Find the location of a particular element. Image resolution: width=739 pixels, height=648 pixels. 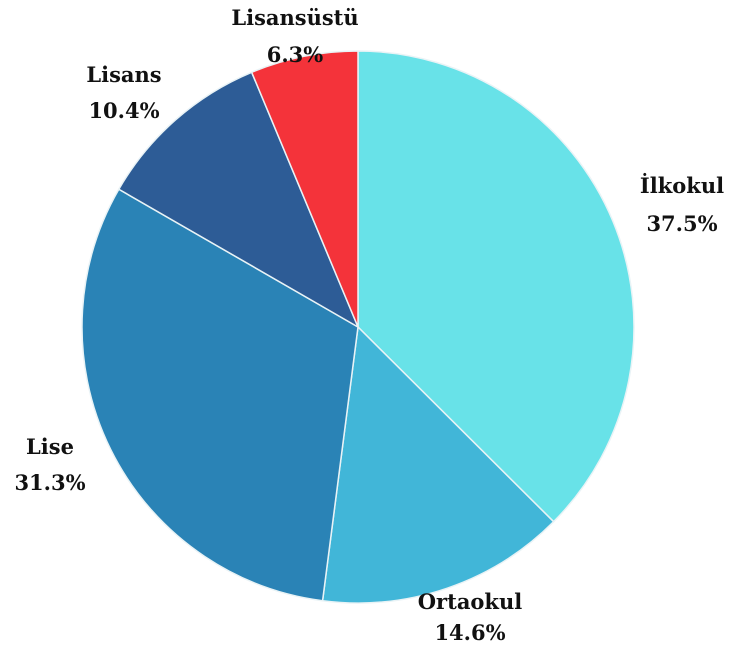

slice-value-ortaokul: 14.6% is located at coordinates (469, 632).